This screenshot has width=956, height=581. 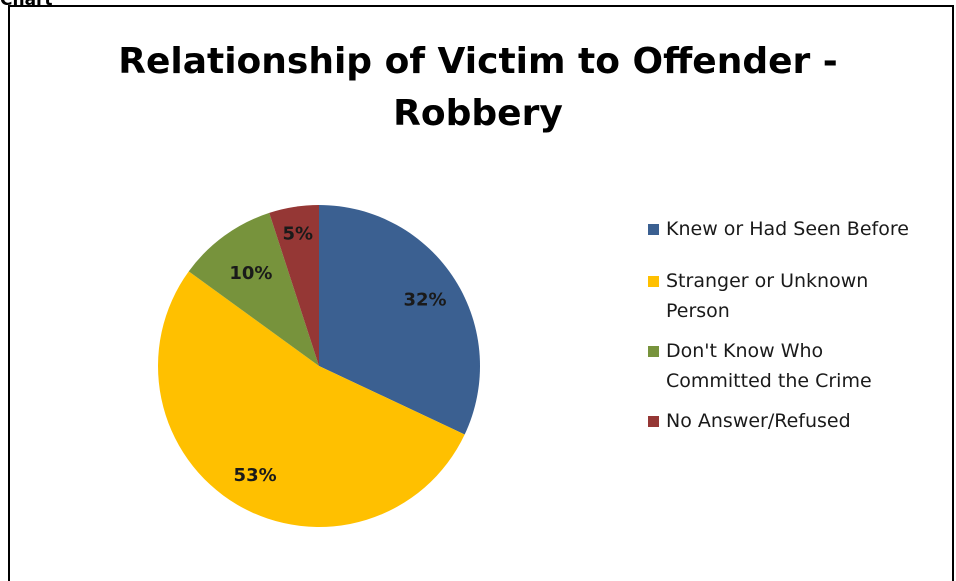 What do you see at coordinates (294, 285) in the screenshot?
I see `pie-slice-no-answer` at bounding box center [294, 285].